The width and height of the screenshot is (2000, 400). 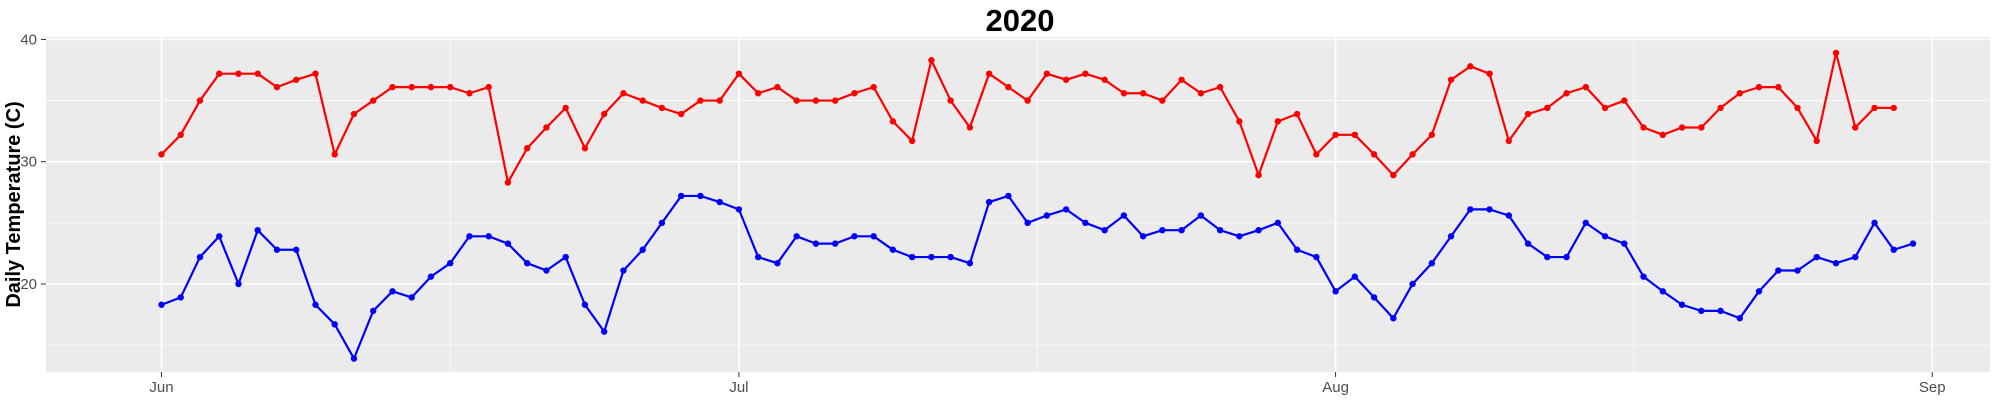 What do you see at coordinates (28, 284) in the screenshot?
I see `y-tick-label: 20` at bounding box center [28, 284].